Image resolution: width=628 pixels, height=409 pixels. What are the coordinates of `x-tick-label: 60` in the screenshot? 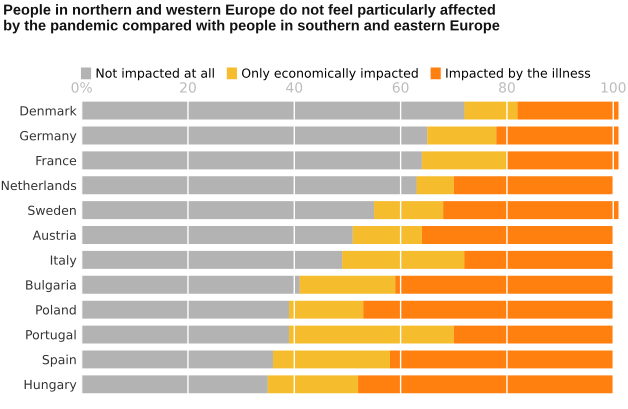 It's located at (400, 87).